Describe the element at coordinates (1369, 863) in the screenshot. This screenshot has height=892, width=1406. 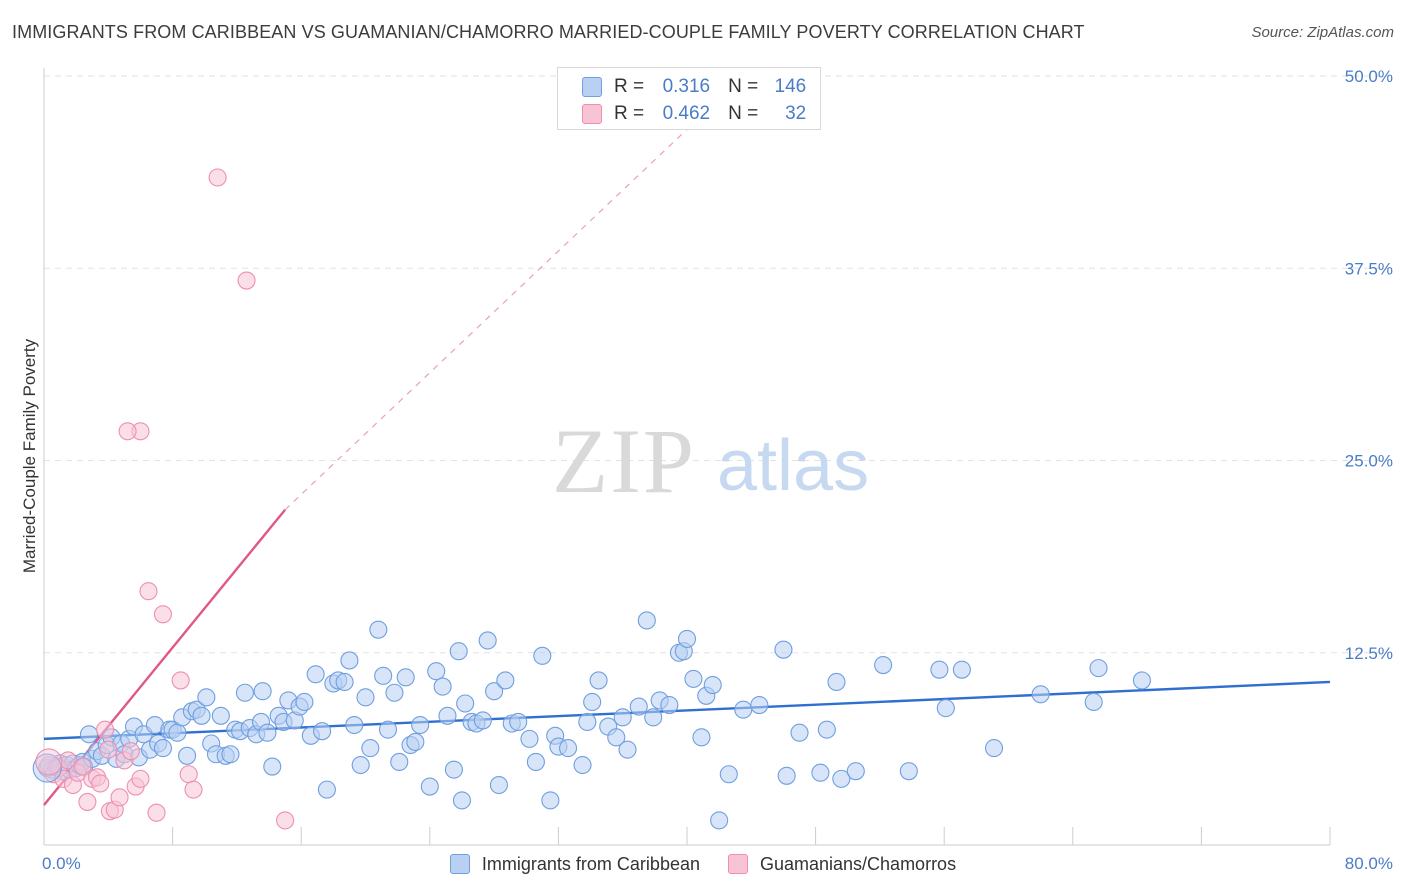
I see `x-tick-label-max: 80.0%` at that location.